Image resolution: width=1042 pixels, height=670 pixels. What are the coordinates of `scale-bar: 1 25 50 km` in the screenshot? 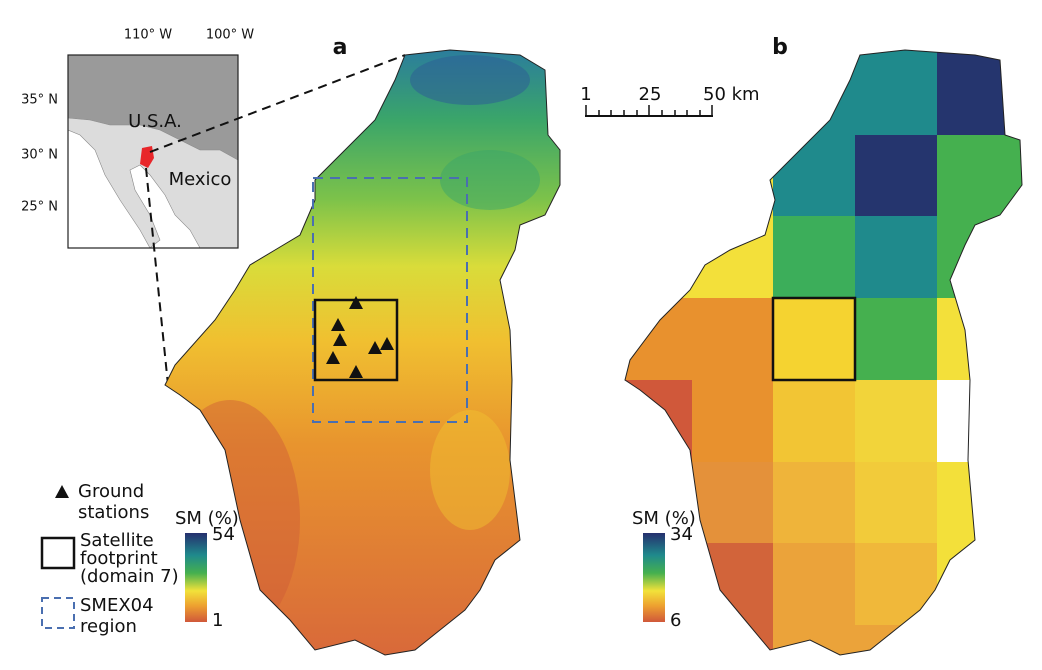 It's located at (670, 100).